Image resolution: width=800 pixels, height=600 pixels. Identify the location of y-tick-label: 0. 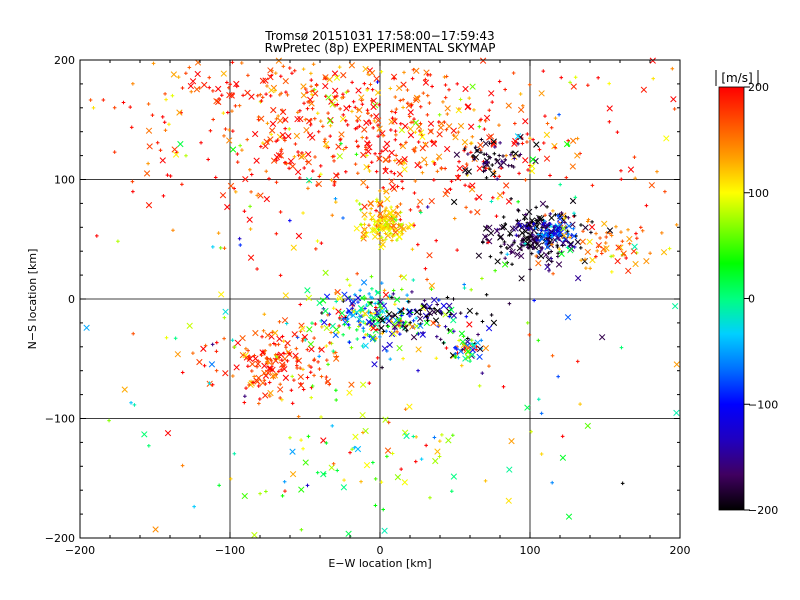
(71, 299).